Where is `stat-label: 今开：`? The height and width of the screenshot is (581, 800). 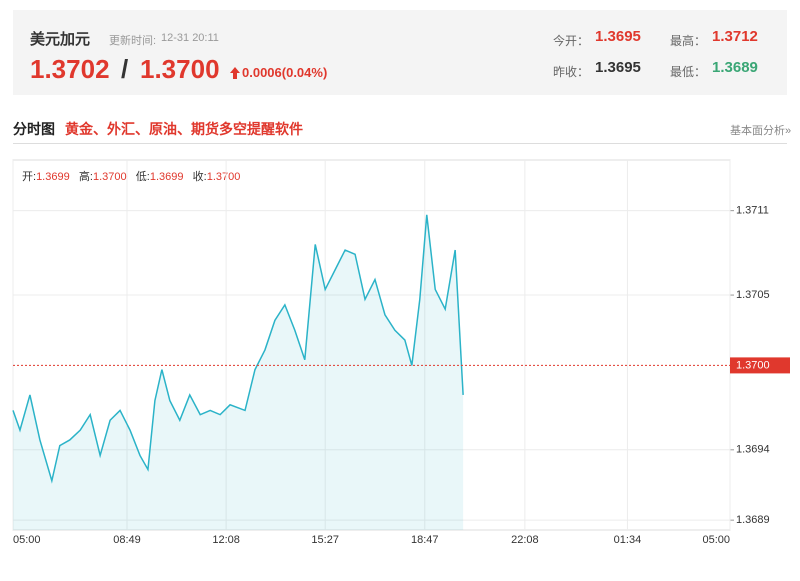 stat-label: 今开： is located at coordinates (571, 41).